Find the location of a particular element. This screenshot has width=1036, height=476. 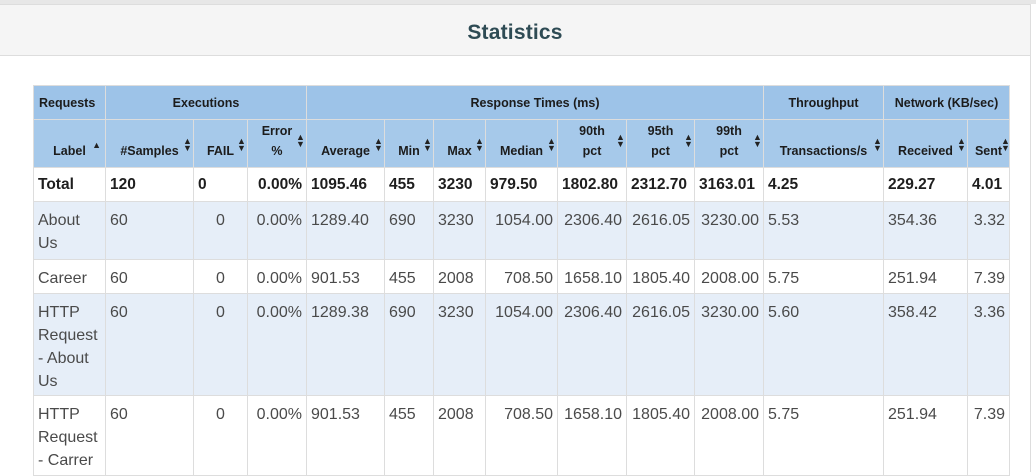

column-header-min: Min ▲ ▼ is located at coordinates (409, 143).